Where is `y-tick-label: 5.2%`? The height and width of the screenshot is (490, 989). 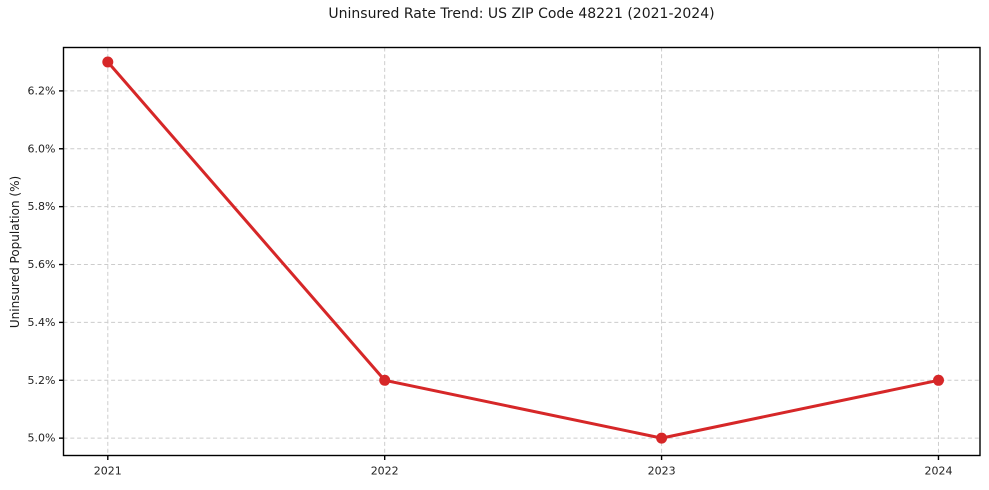
y-tick-label: 5.2% is located at coordinates (42, 380).